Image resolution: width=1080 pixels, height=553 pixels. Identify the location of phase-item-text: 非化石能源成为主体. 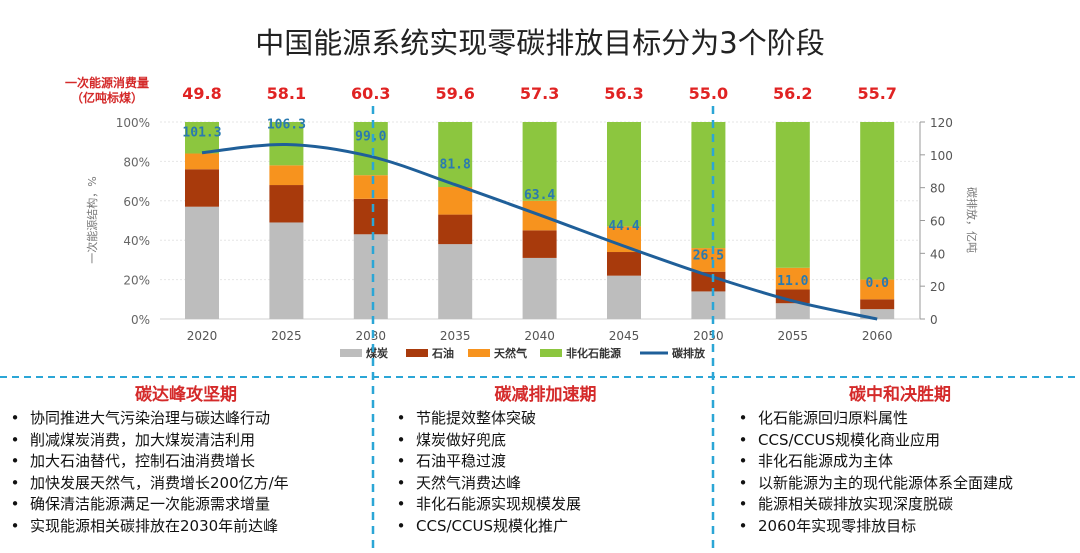
(826, 461).